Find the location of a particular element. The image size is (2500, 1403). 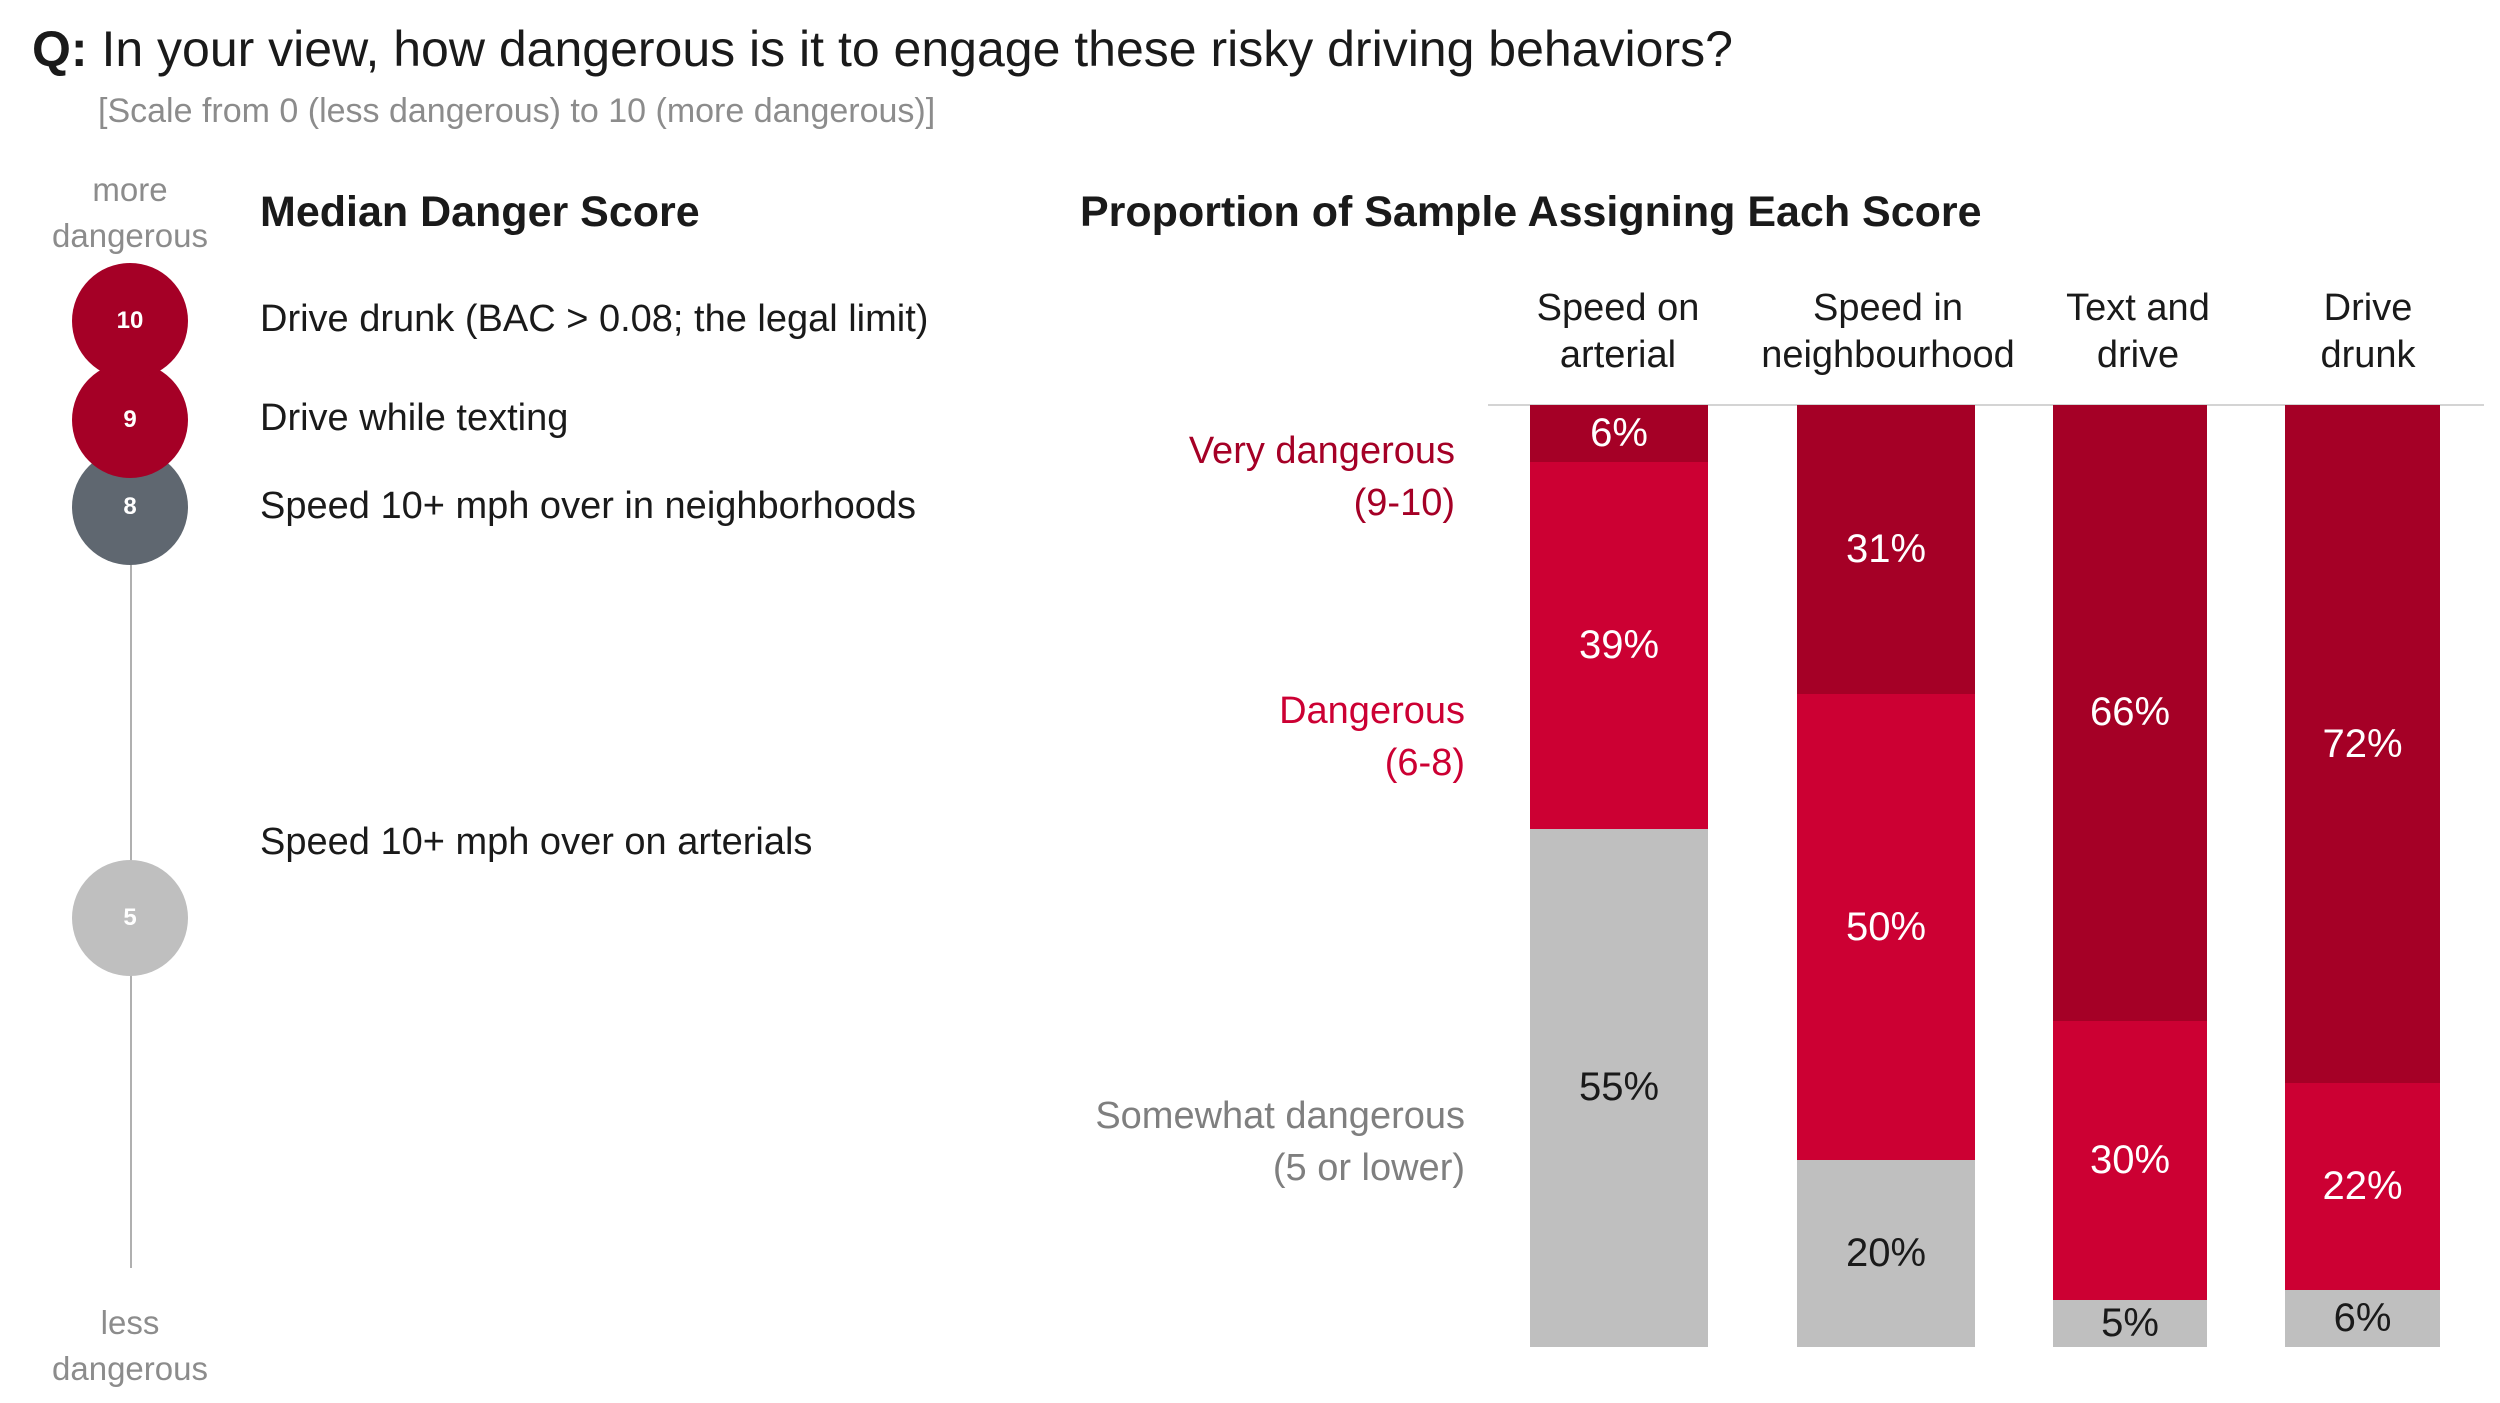

behavior-label-speed-neighborhoods: Speed 10+ mph over in neighborhoods is located at coordinates (588, 506).